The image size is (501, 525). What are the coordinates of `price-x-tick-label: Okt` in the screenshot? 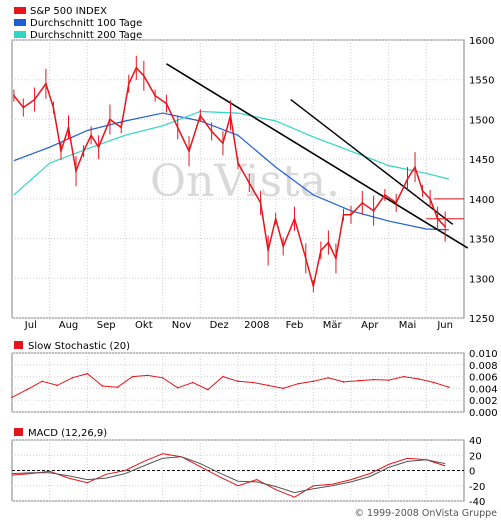 It's located at (144, 325).